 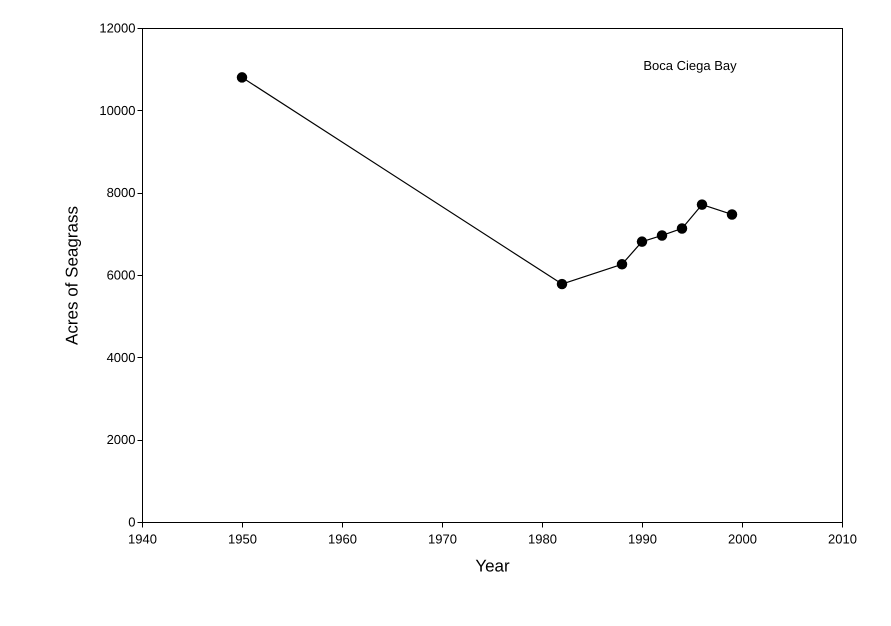 I want to click on y-tick-label: 0, so click(x=132, y=522).